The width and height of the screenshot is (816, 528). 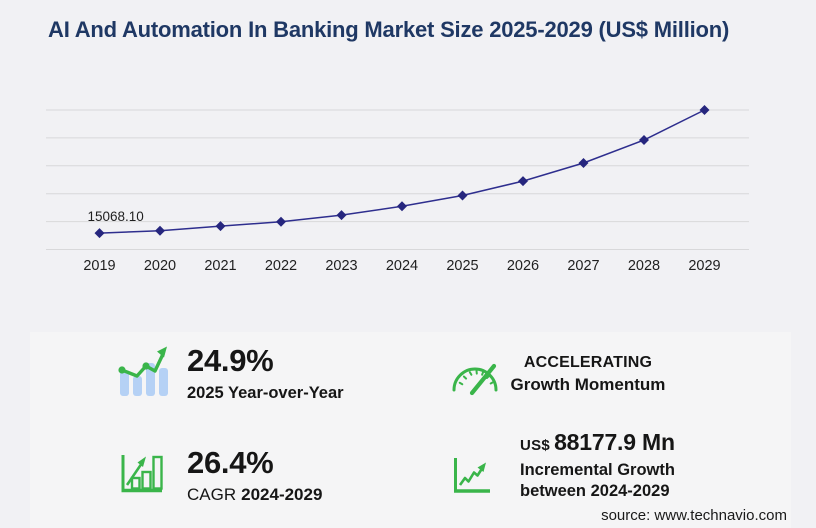 I want to click on stat-momentum-line1: ACCELERATING, so click(x=588, y=362).